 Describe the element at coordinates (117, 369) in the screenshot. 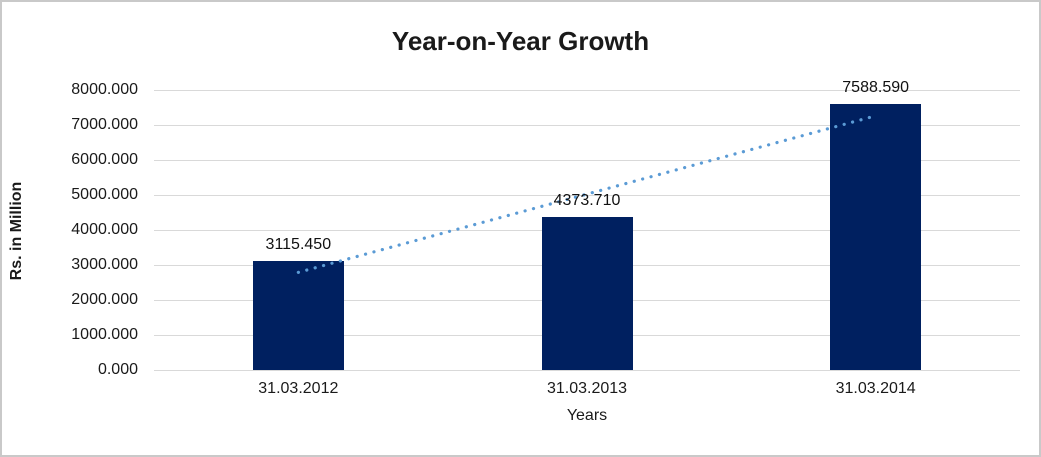

I see `y-tick-label: 0.000` at that location.